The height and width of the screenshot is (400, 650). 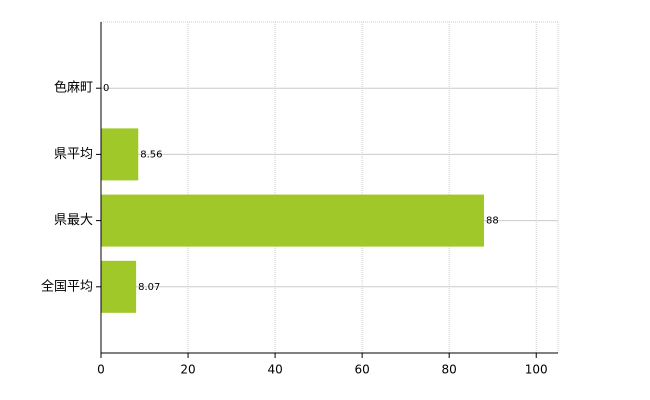 I want to click on x-tick-label: 0, so click(x=101, y=370).